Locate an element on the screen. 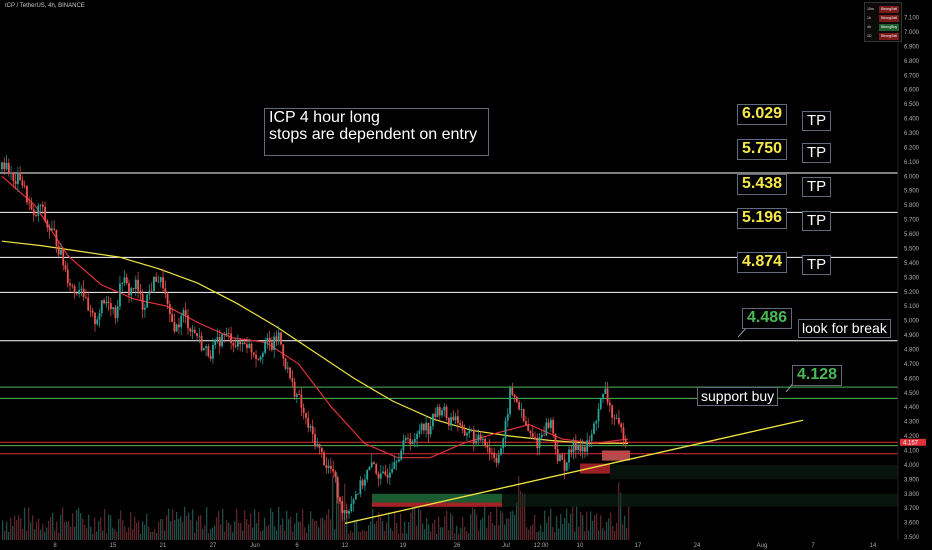  tp-value-5: 4.874 is located at coordinates (762, 262).